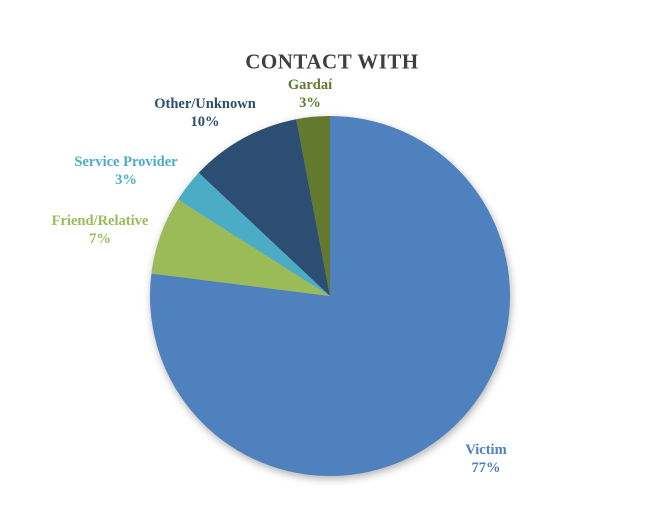 This screenshot has width=650, height=522. I want to click on pie-slice-garda, so click(313, 206).